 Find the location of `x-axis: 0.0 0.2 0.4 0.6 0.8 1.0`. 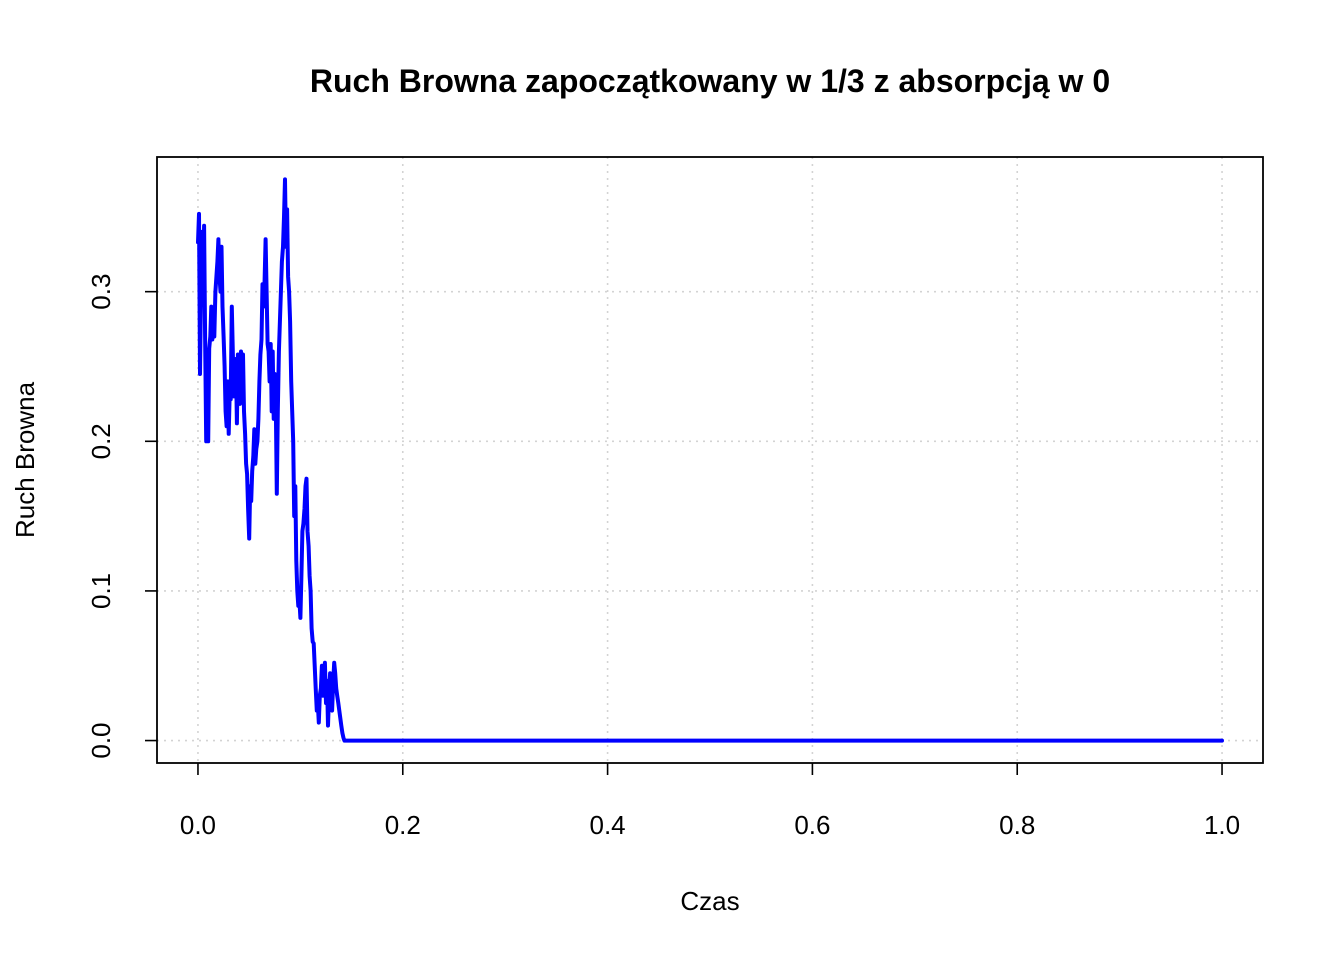

x-axis: 0.0 0.2 0.4 0.6 0.8 1.0 is located at coordinates (710, 801).